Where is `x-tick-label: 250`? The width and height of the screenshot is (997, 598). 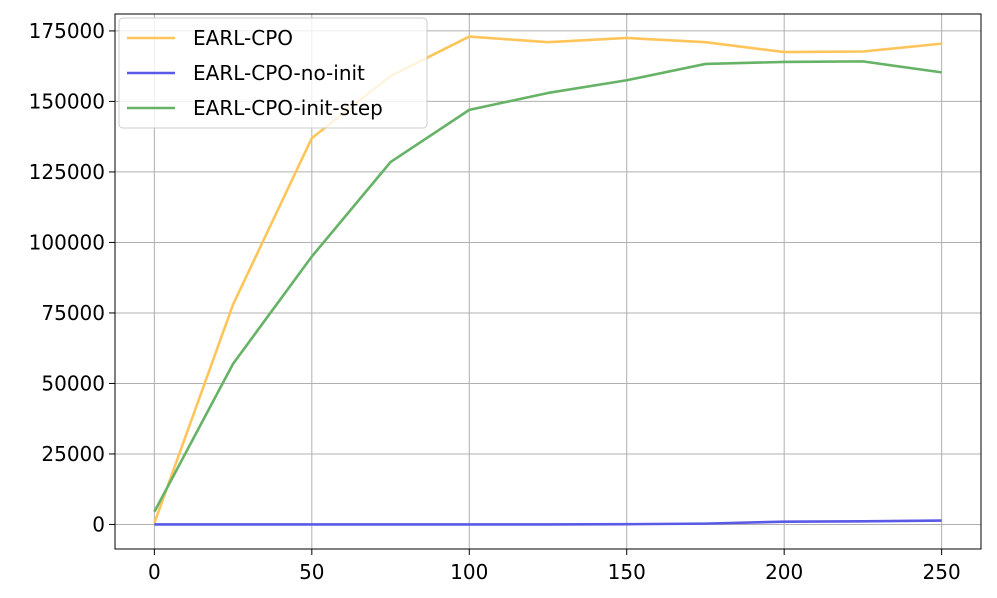
x-tick-label: 250 is located at coordinates (942, 572).